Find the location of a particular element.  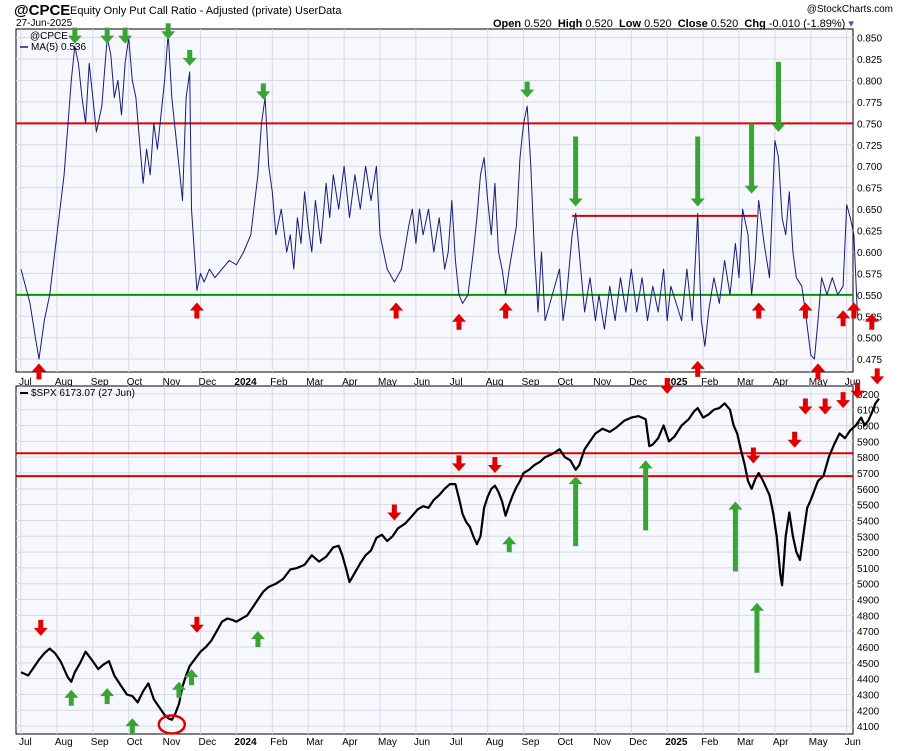

y-tick-label: 4200 is located at coordinates (868, 711).